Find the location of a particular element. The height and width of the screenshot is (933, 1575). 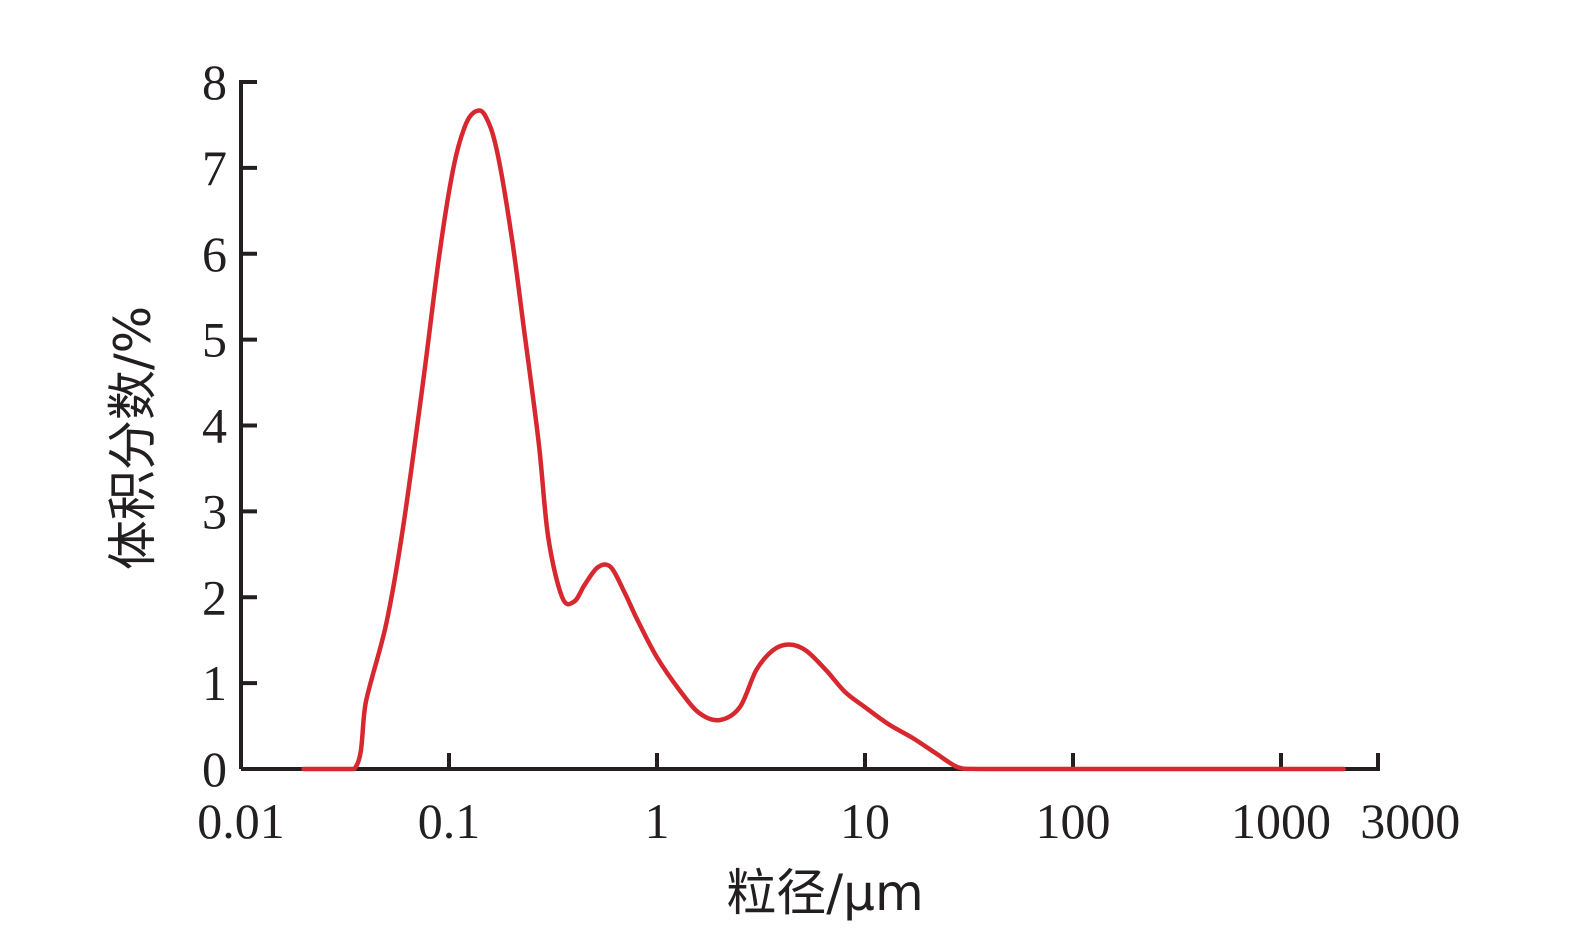

x-tick-label: 0.01 is located at coordinates (241, 821).